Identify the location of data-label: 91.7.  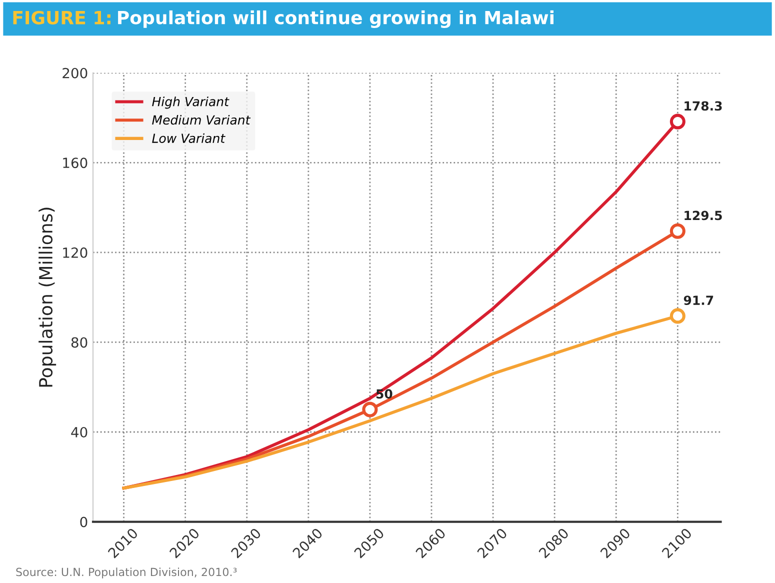
(699, 301).